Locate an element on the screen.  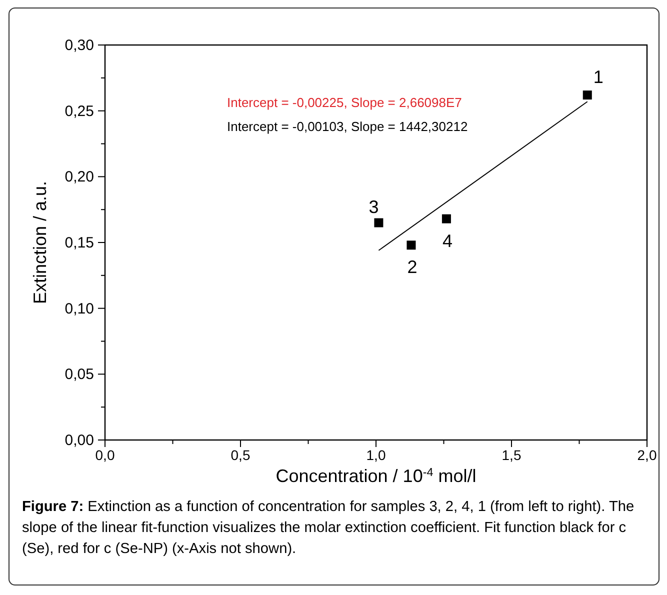
x-tick-label: 0,5 is located at coordinates (240, 455).